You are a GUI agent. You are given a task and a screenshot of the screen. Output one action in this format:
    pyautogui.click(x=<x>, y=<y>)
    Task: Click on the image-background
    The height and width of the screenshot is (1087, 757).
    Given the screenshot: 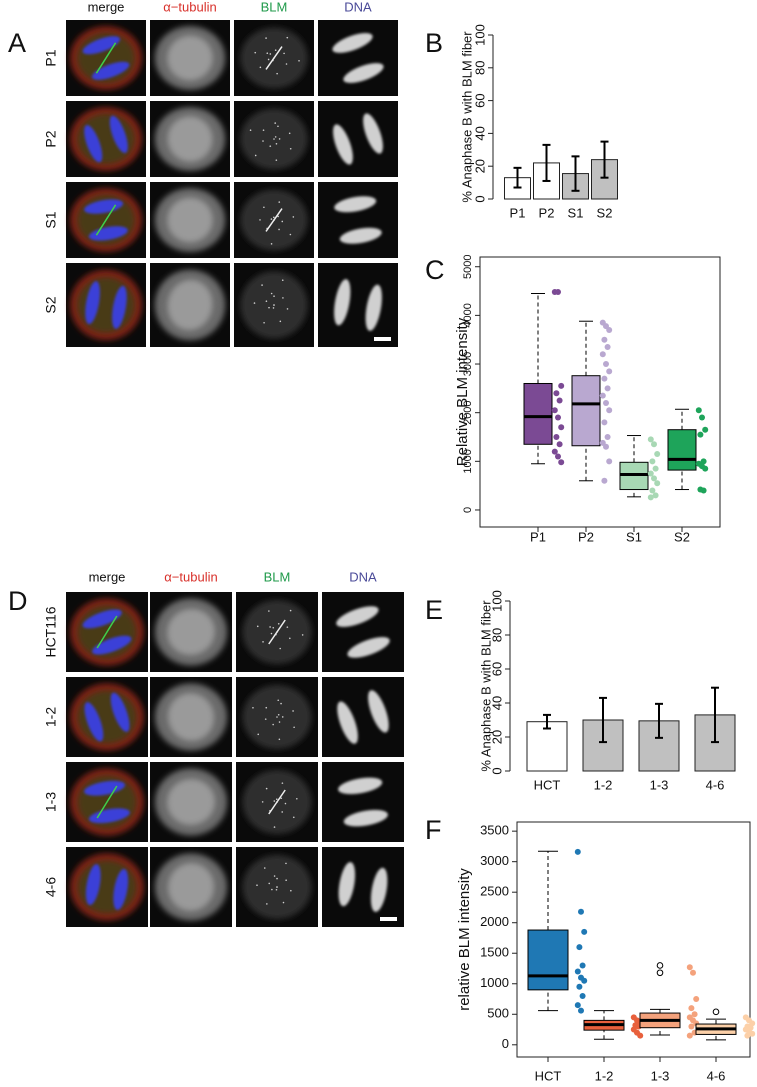 What is the action you would take?
    pyautogui.click(x=358, y=139)
    